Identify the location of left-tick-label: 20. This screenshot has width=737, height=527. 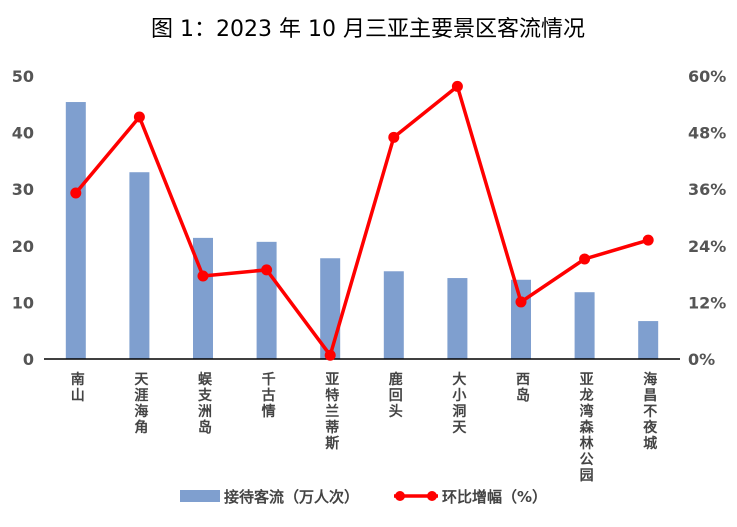
(23, 246).